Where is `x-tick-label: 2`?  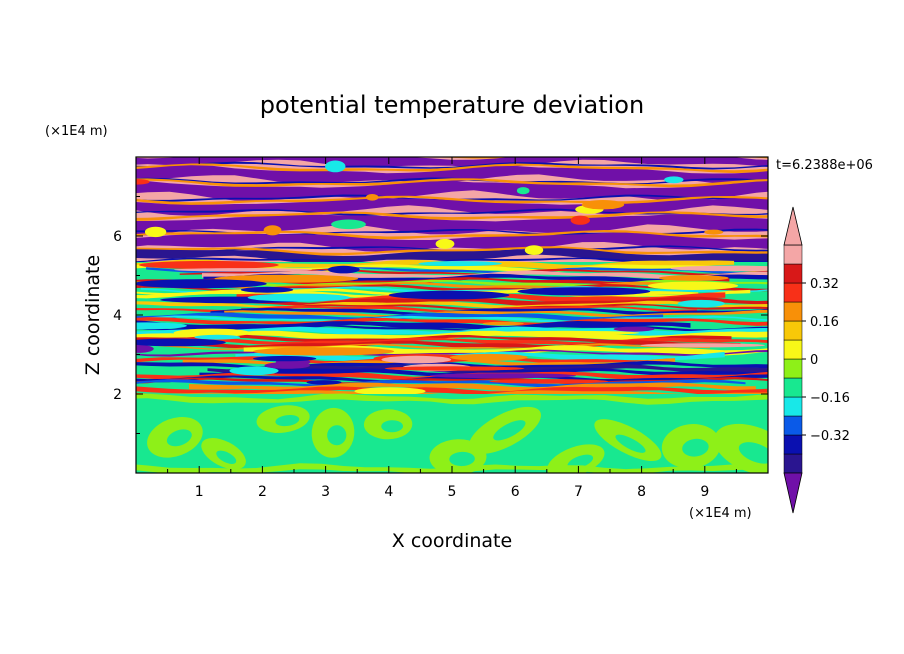 x-tick-label: 2 is located at coordinates (262, 492).